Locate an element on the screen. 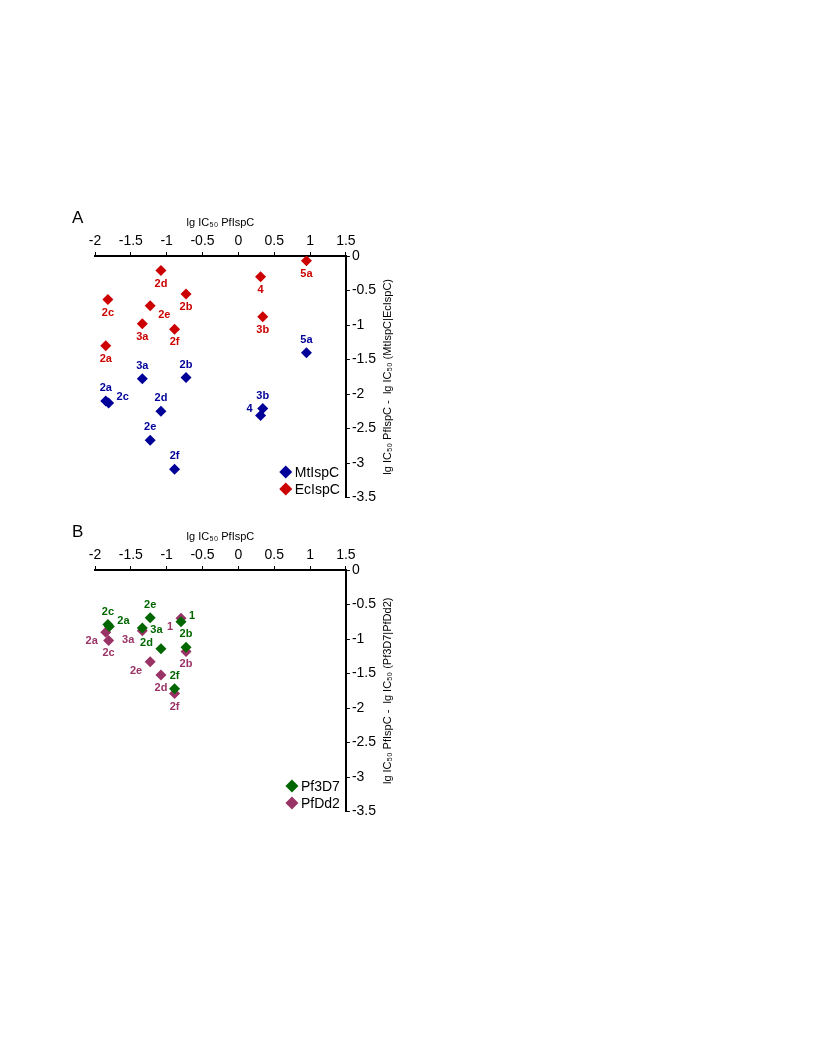 This screenshot has width=816, height=1056. y-axis-title: lg IC₅₀ PfIspC - lg IC₅₀ (MtIspC|EcIspC) is located at coordinates (387, 376).